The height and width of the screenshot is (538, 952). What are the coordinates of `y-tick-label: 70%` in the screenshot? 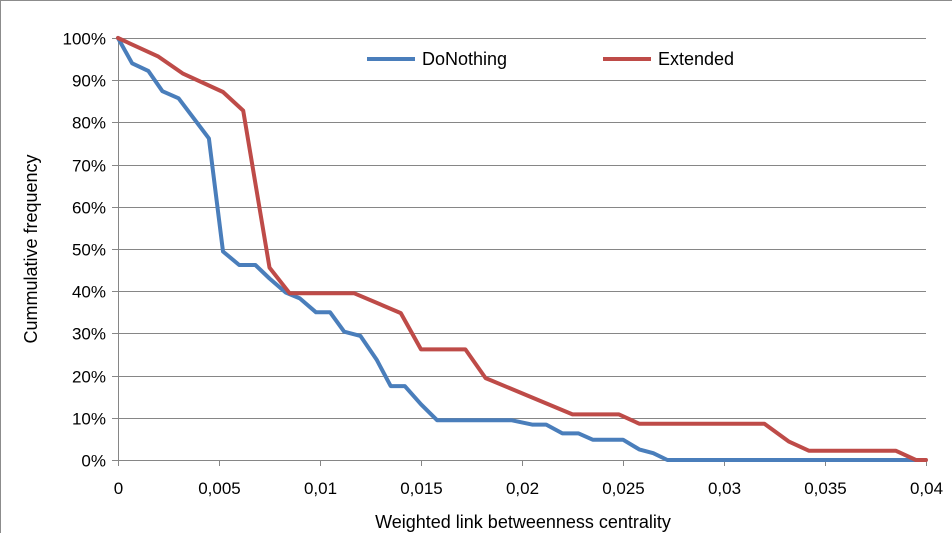 It's located at (89, 166).